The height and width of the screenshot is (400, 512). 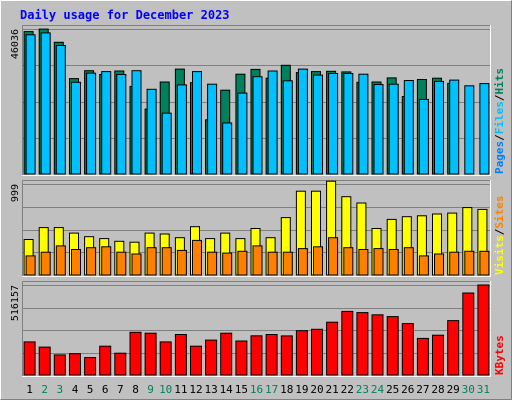 What do you see at coordinates (210, 389) in the screenshot?
I see `x-tick-label-day-13: 13` at bounding box center [210, 389].